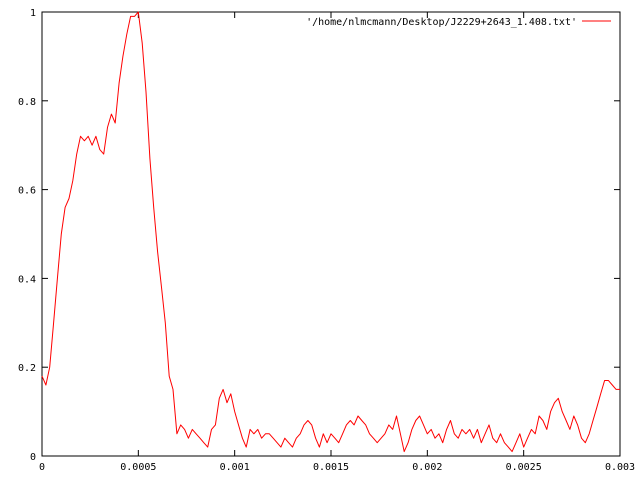 This screenshot has height=480, width=640. I want to click on y-tick-label: 0.8, so click(27, 102).